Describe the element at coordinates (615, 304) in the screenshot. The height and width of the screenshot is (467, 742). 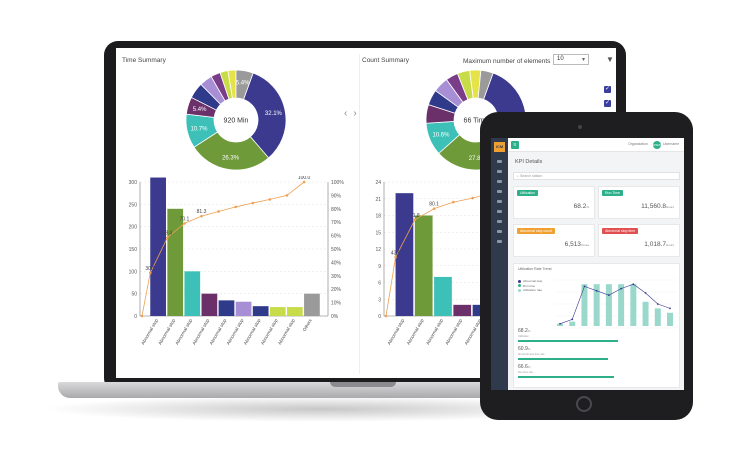
I see `trend-line` at that location.